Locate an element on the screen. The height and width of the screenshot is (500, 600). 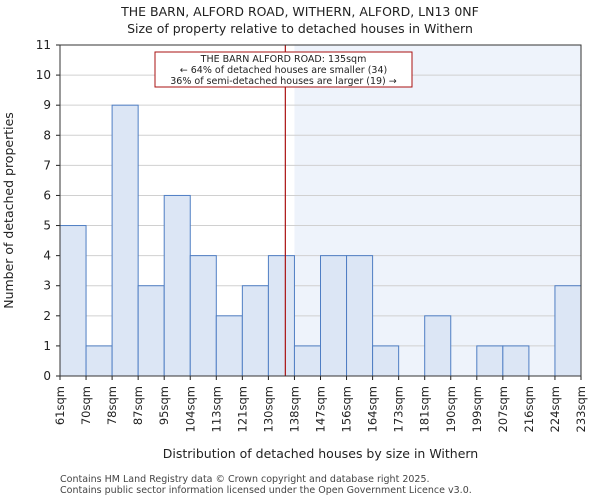
bar-224sqm is located at coordinates (568, 331).